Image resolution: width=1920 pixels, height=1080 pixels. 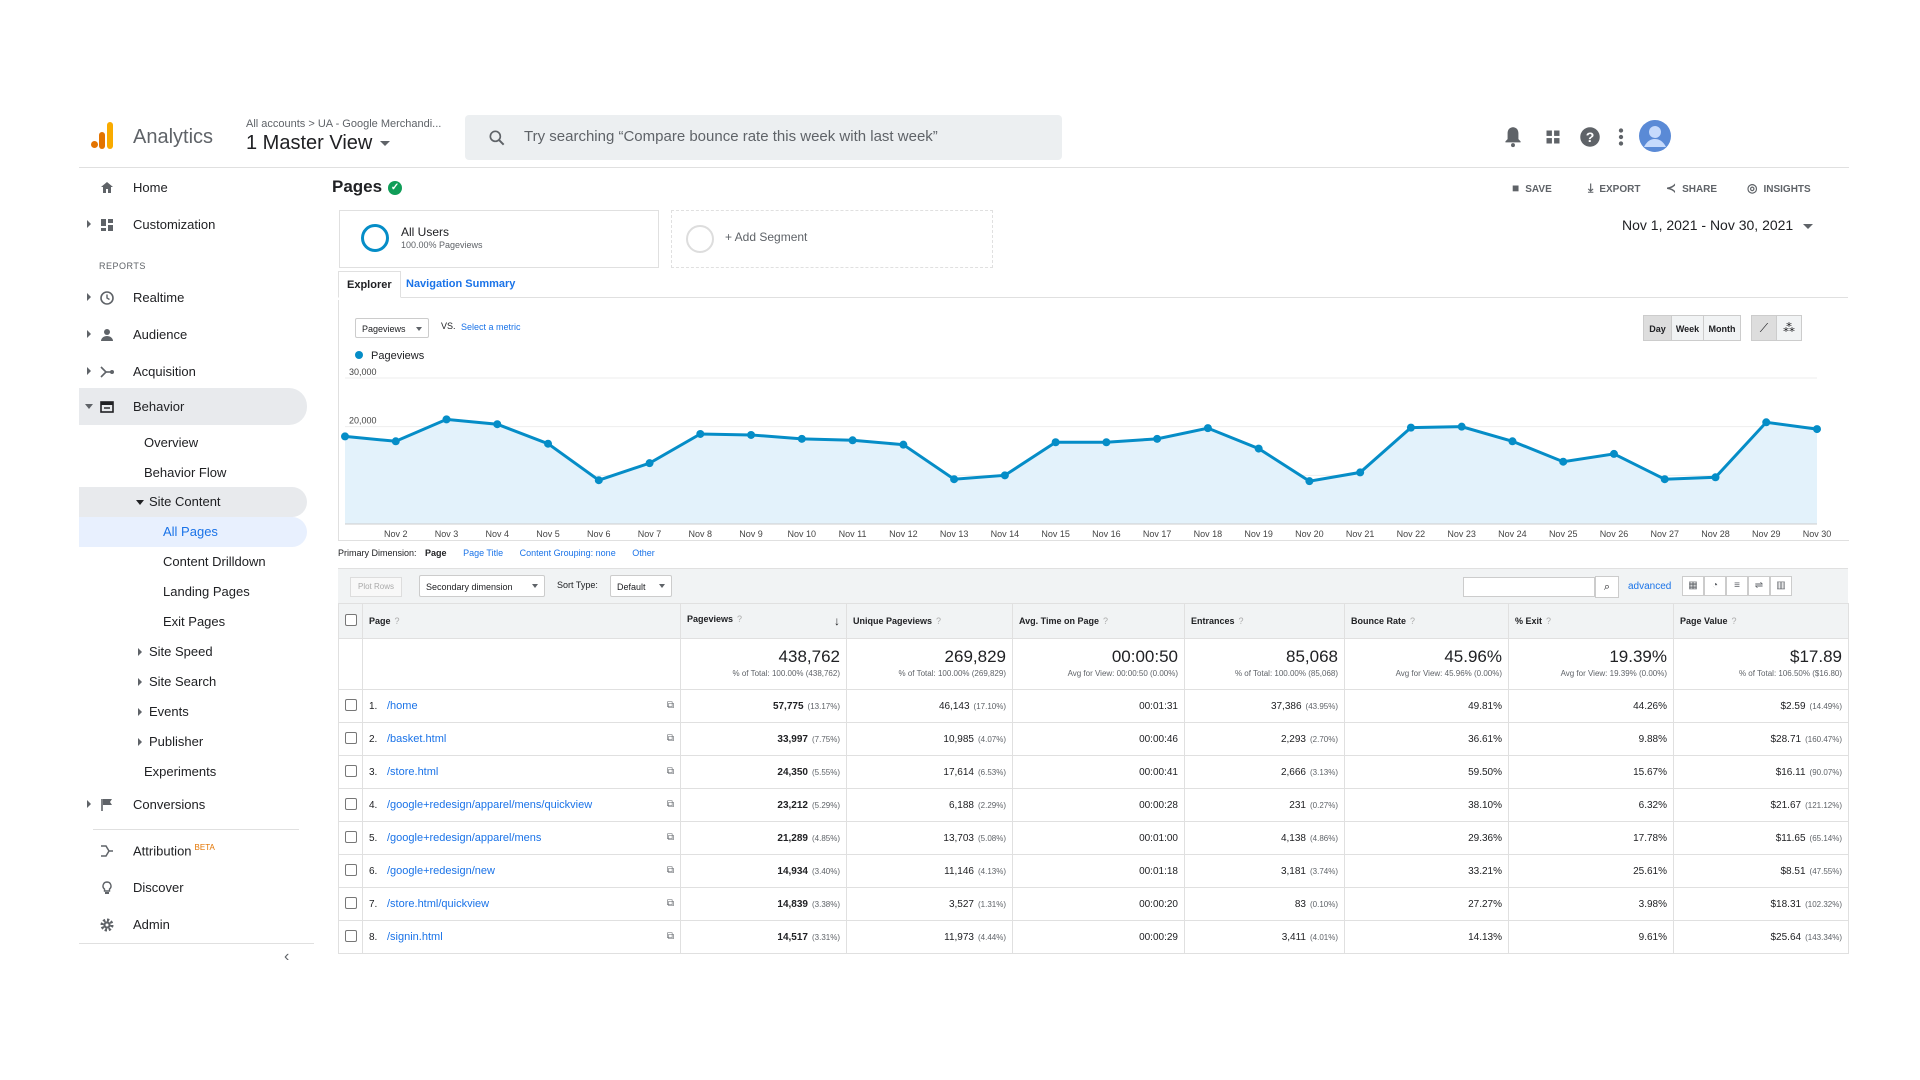 I want to click on table-search-icon: ⌕, so click(x=1607, y=587).